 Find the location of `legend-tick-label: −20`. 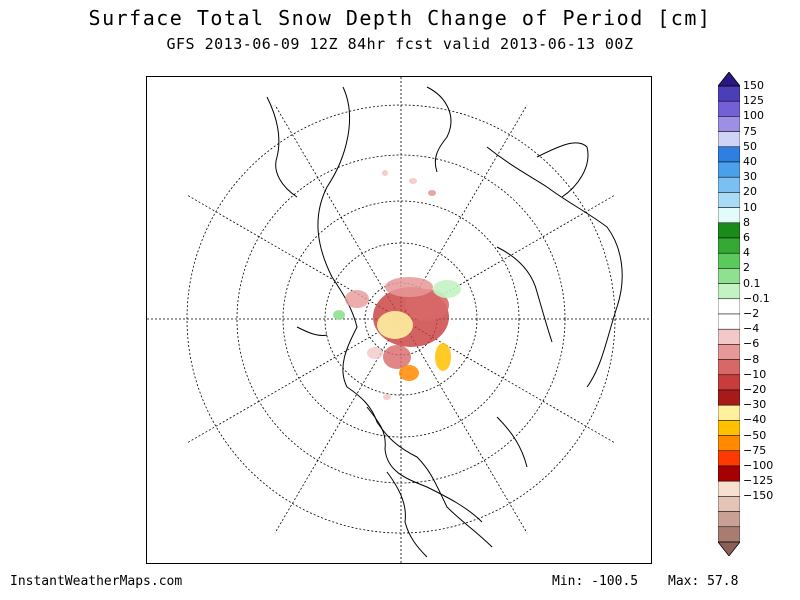

legend-tick-label: −20 is located at coordinates (755, 389).